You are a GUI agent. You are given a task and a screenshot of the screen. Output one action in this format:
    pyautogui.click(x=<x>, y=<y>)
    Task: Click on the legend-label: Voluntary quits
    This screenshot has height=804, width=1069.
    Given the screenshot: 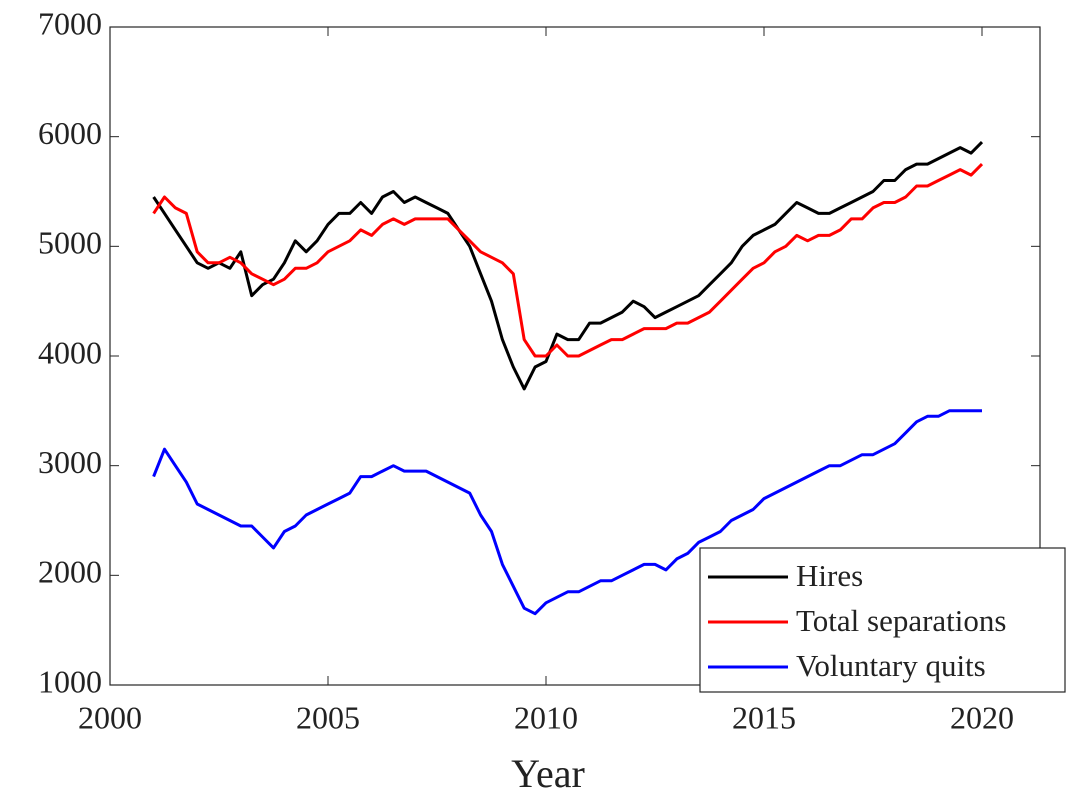 What is the action you would take?
    pyautogui.click(x=891, y=665)
    